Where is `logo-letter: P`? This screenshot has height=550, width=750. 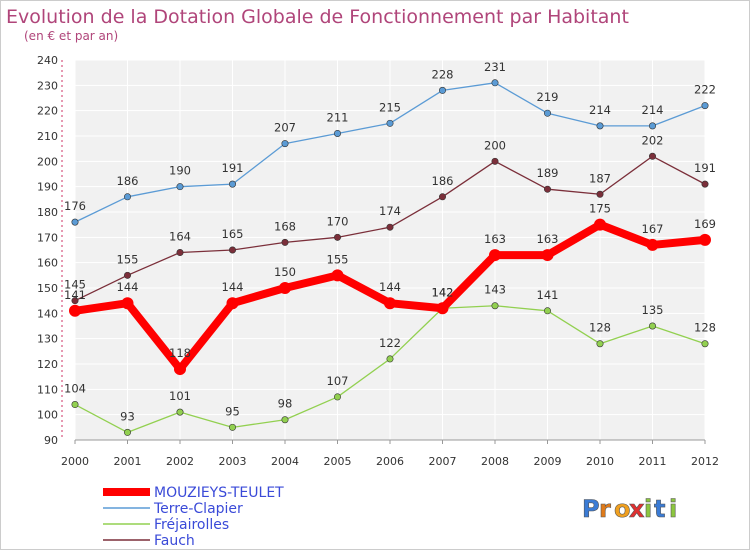
logo-letter: P is located at coordinates (591, 509).